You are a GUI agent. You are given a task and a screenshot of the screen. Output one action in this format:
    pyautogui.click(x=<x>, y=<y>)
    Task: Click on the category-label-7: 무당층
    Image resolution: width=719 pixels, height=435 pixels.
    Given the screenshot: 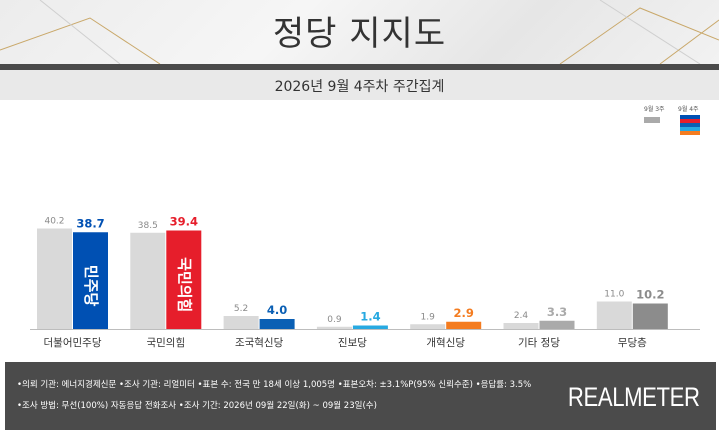 What is the action you would take?
    pyautogui.click(x=632, y=343)
    